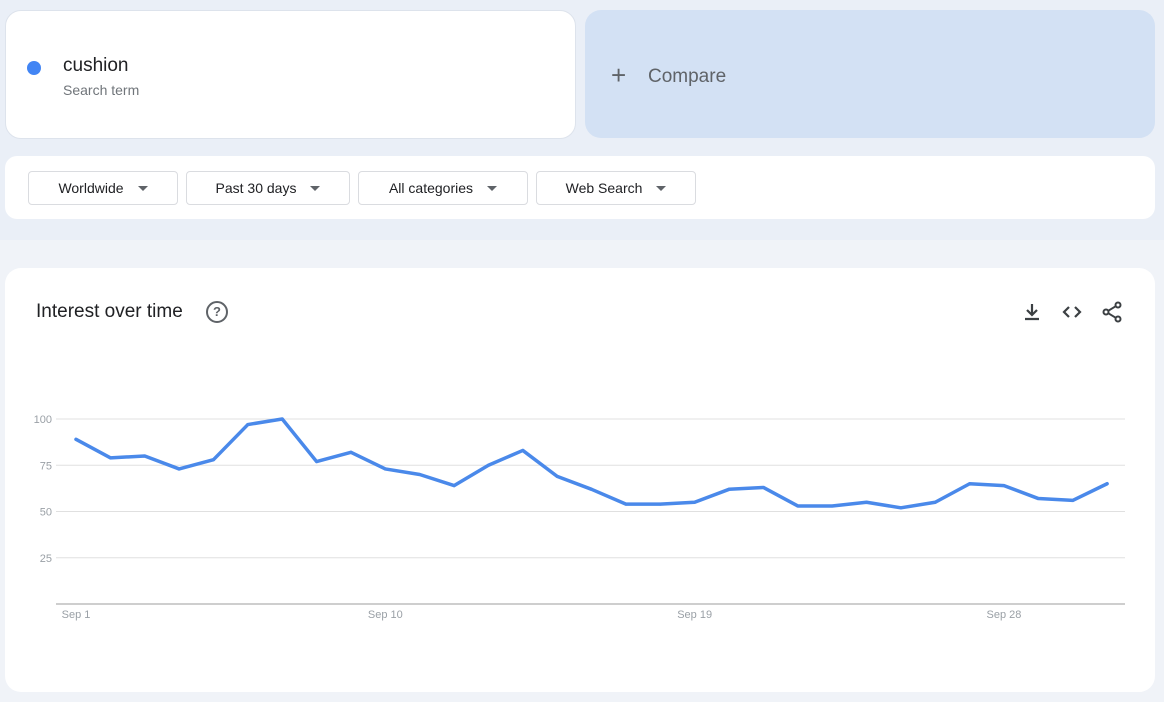  I want to click on compare-button: + Compare, so click(870, 74).